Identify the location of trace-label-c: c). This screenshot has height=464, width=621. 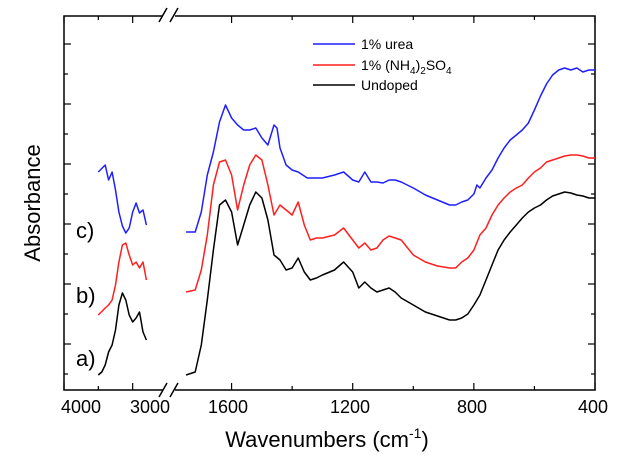
(85, 230).